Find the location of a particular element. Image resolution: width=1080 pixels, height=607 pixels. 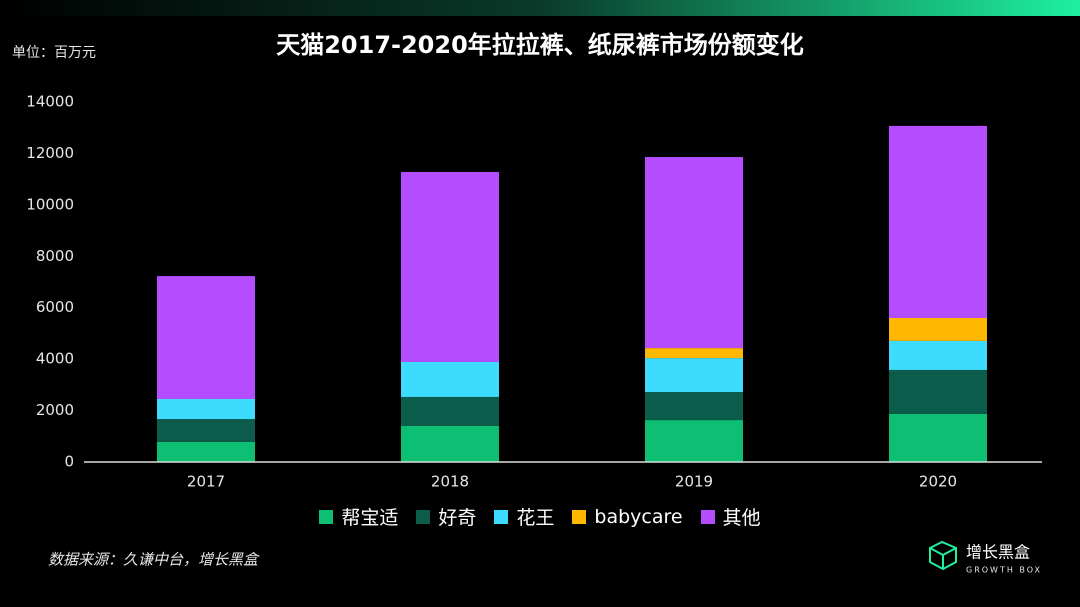

x-tick-label: 2019 is located at coordinates (694, 482).